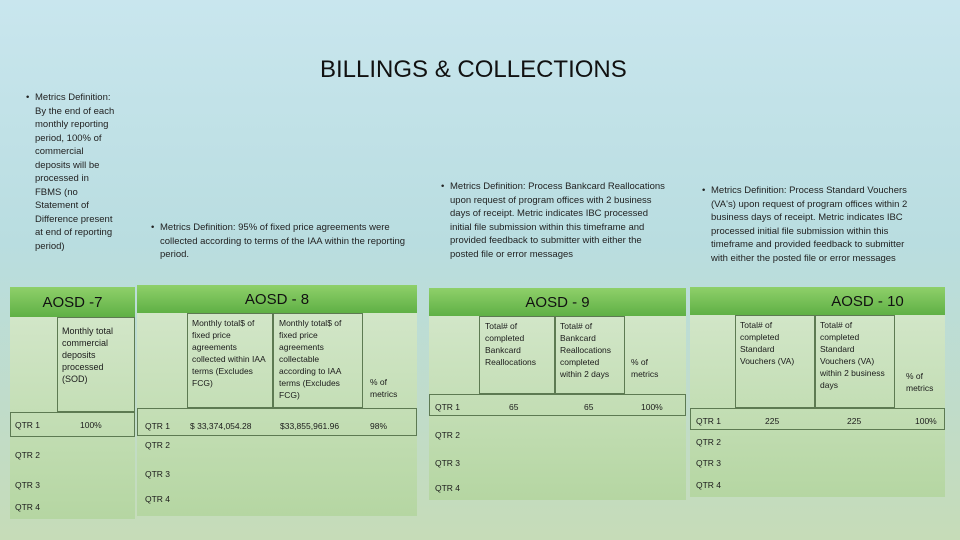 The height and width of the screenshot is (540, 960). I want to click on aosd8-qtr1-pct: 98%, so click(379, 426).